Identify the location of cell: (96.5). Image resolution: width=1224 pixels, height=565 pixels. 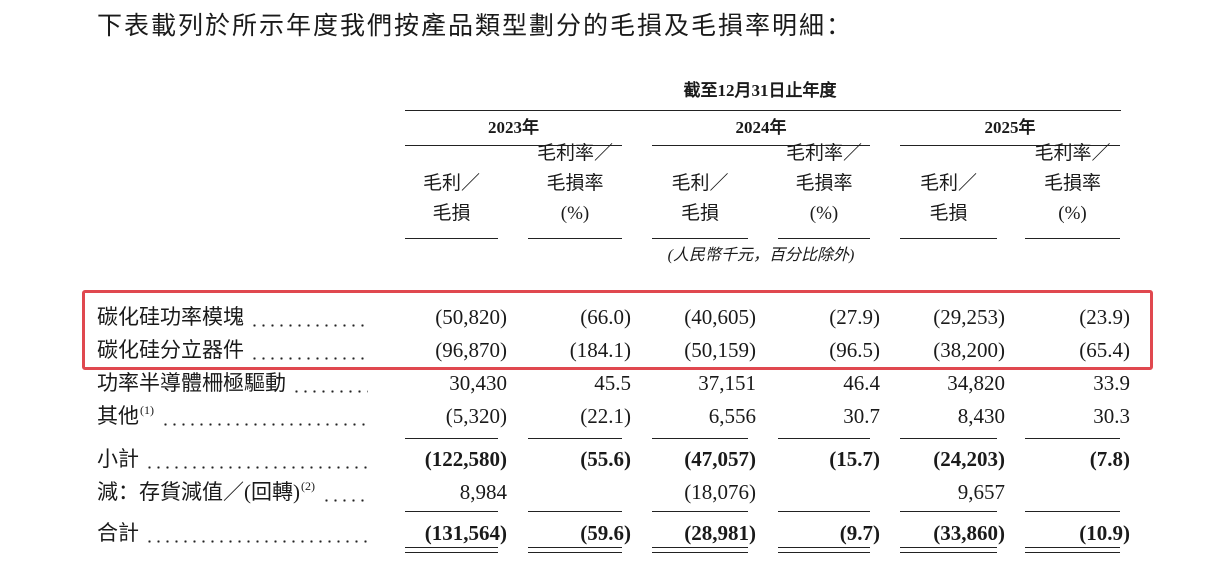
(854, 350).